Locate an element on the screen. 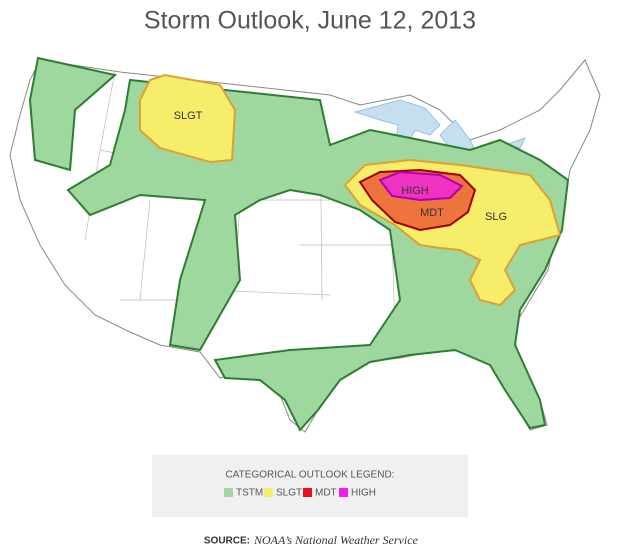 Image resolution: width=620 pixels, height=560 pixels. legend-title: CATEGORICAL OUTLOOK LEGEND: is located at coordinates (310, 475).